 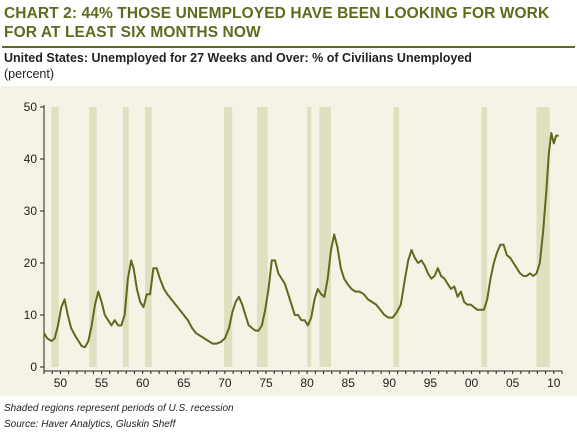 I want to click on y-tick-label: 20, so click(x=31, y=263).